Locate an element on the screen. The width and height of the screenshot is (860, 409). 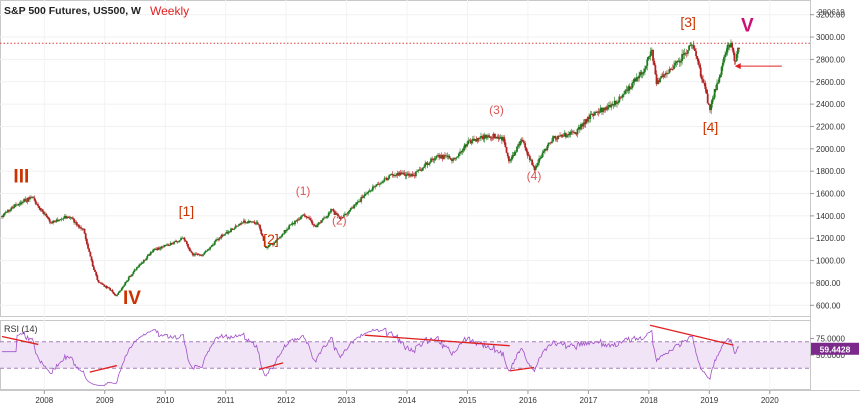
rsi-value-badge is located at coordinates (835, 348).